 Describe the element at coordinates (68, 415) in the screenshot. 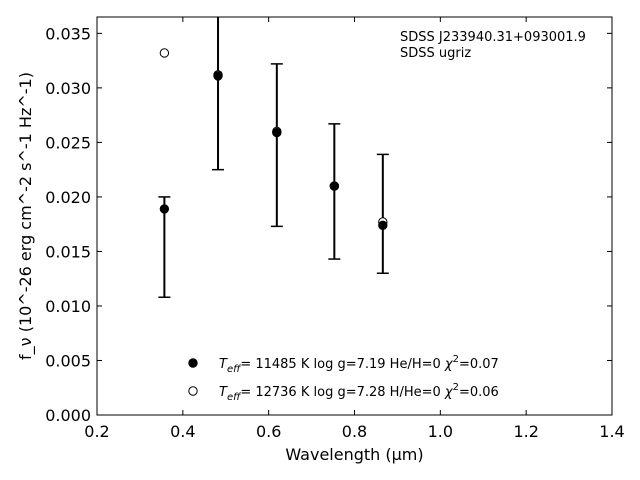

I see `y-tick-label-0: 0.000` at that location.